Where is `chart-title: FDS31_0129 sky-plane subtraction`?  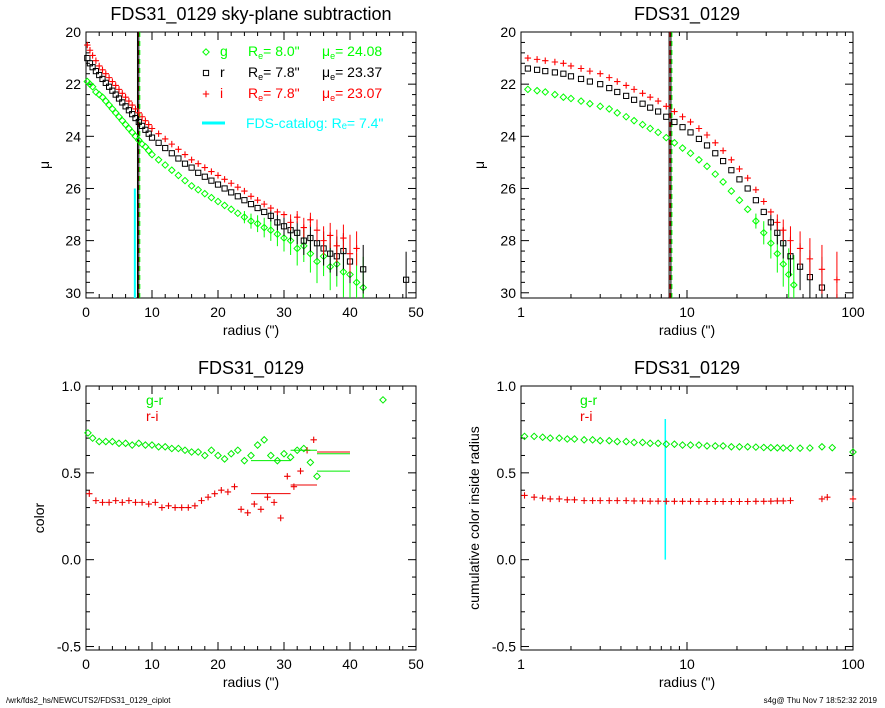
chart-title: FDS31_0129 sky-plane subtraction is located at coordinates (250, 14).